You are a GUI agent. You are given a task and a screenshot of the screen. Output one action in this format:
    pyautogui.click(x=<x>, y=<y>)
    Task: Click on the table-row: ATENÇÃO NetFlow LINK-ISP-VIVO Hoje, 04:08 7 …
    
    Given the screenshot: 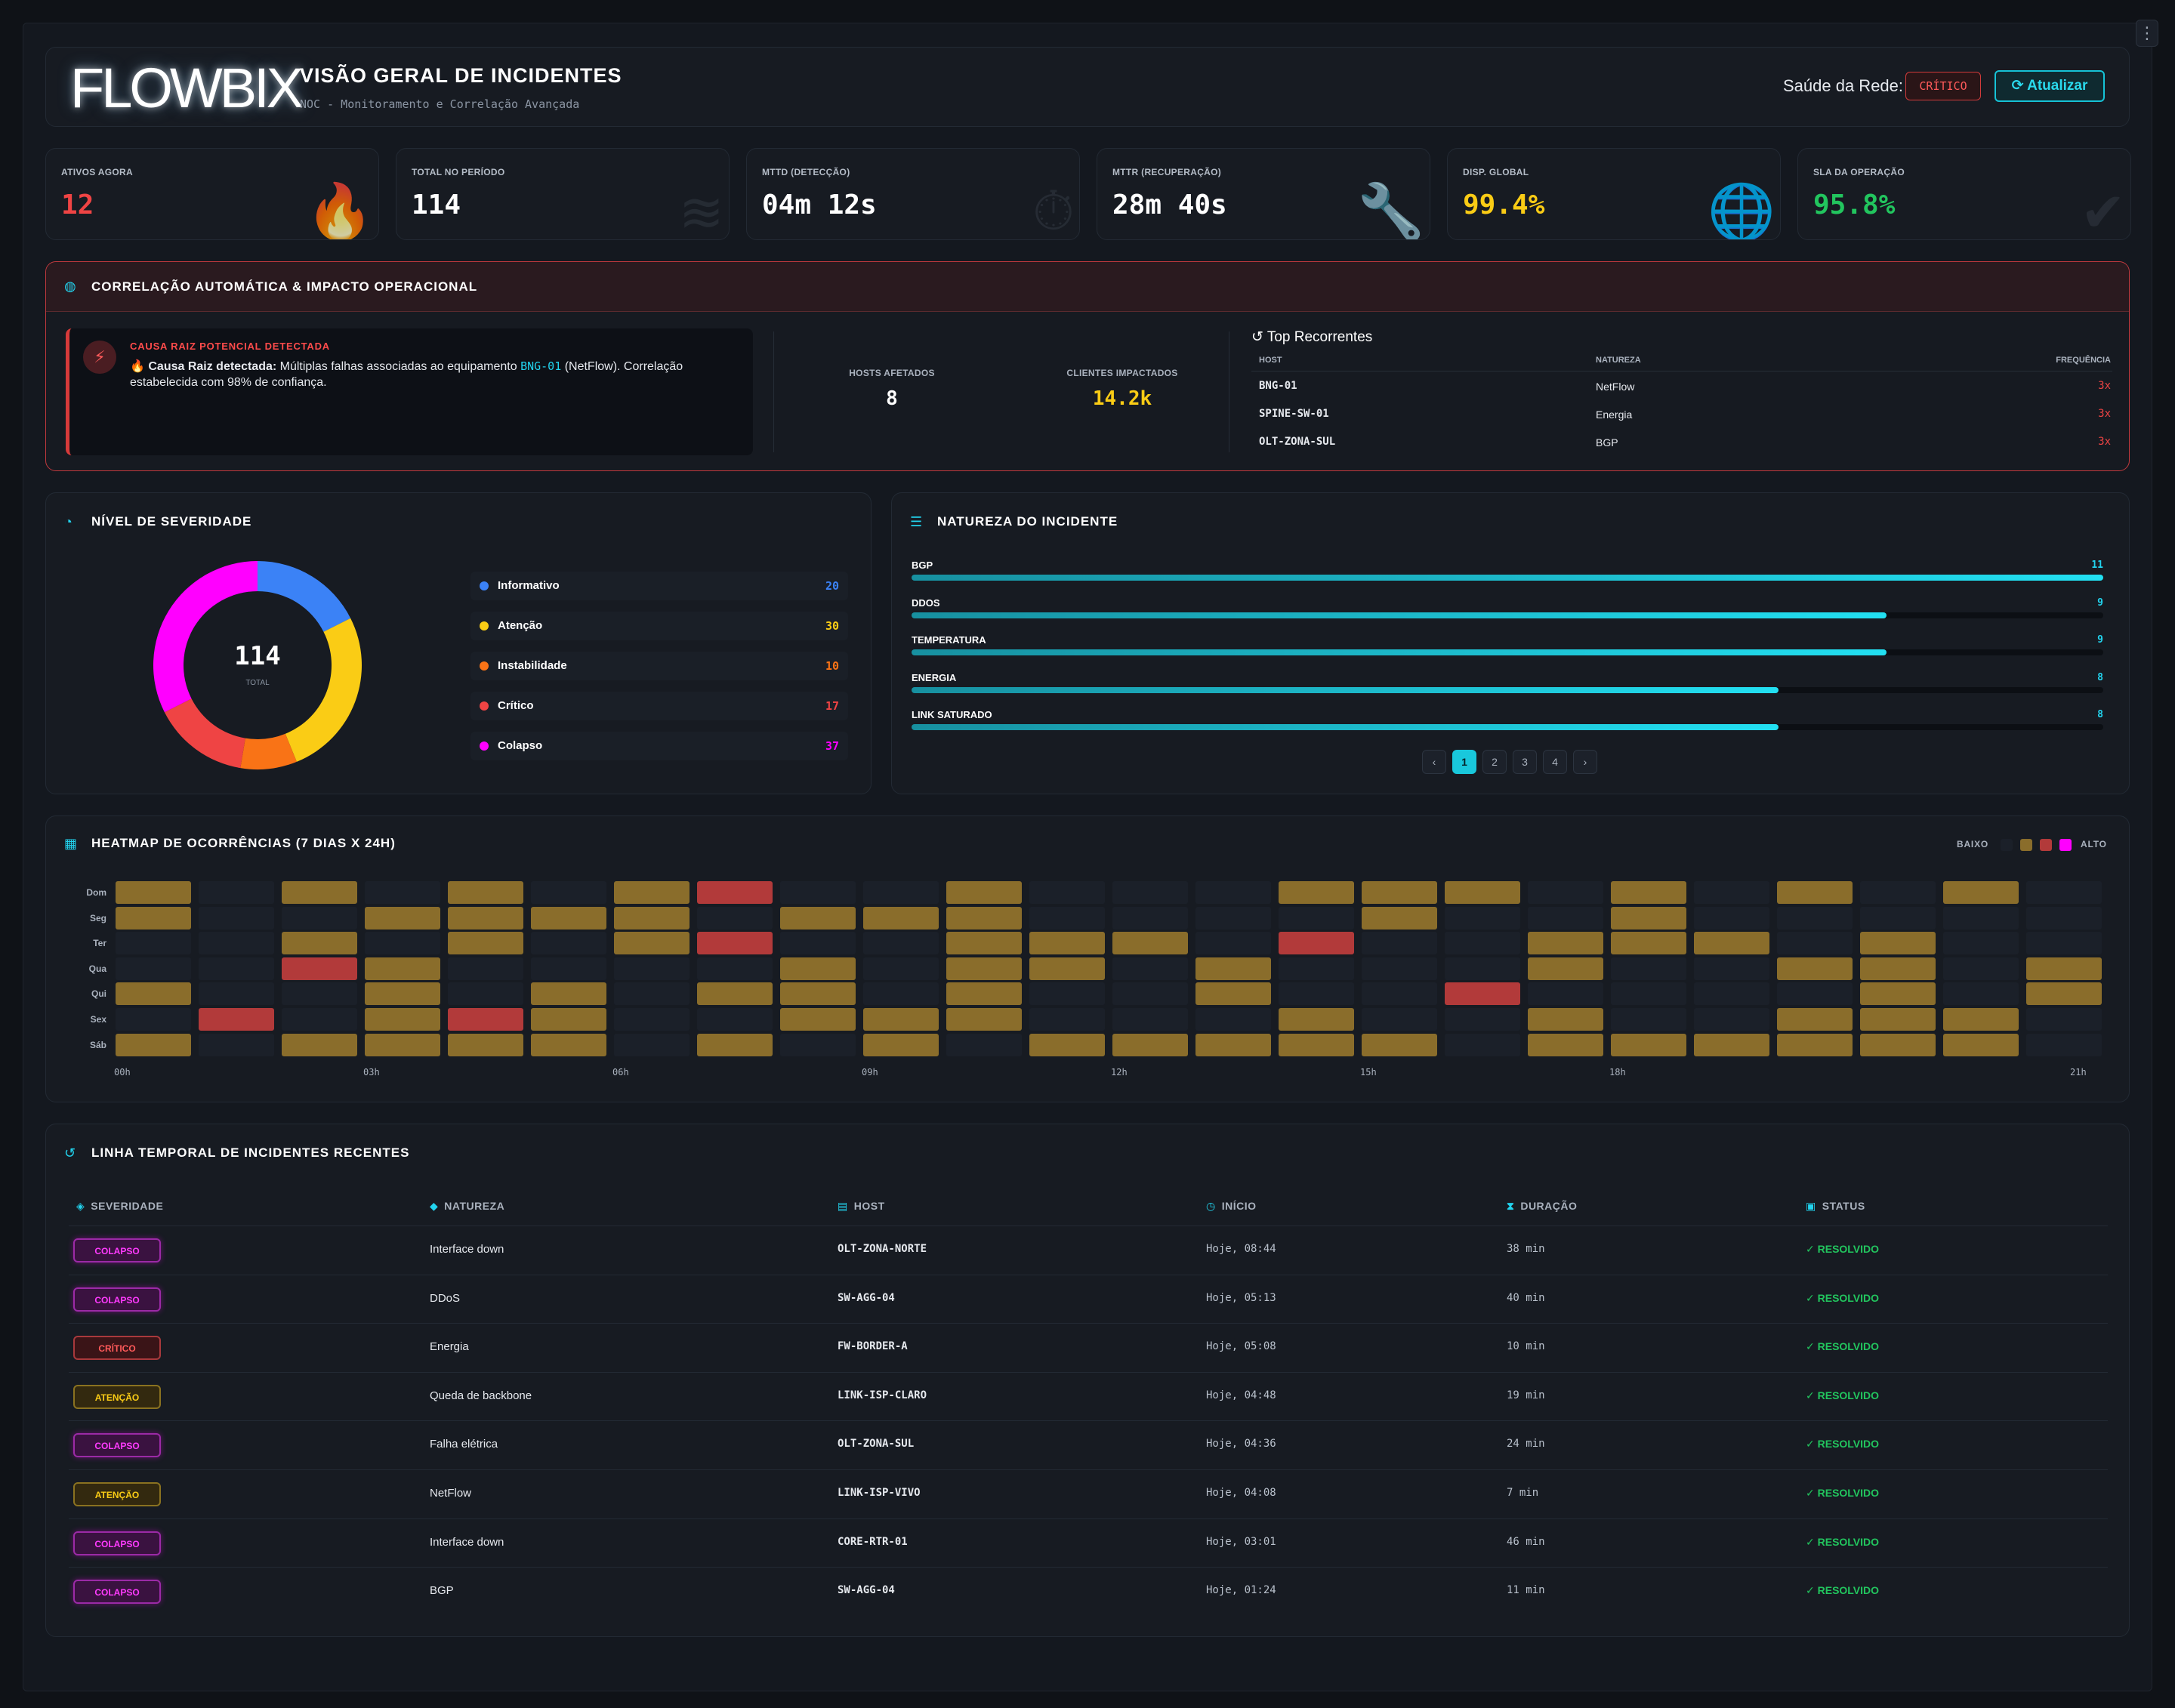 What is the action you would take?
    pyautogui.click(x=1088, y=1493)
    